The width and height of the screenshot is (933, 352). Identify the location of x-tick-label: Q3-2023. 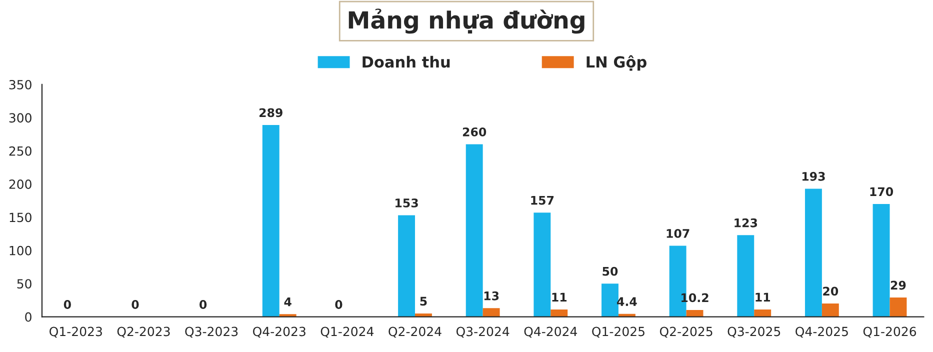
(211, 332).